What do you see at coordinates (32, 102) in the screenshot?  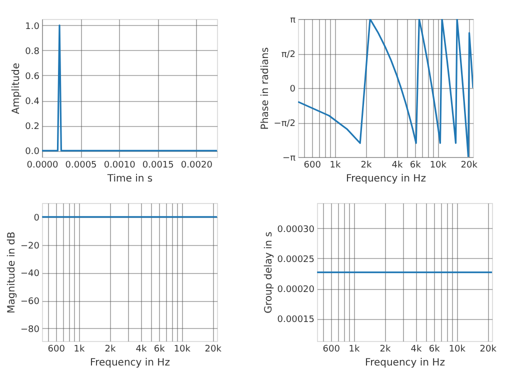 I see `y-tick-label: 0.4` at bounding box center [32, 102].